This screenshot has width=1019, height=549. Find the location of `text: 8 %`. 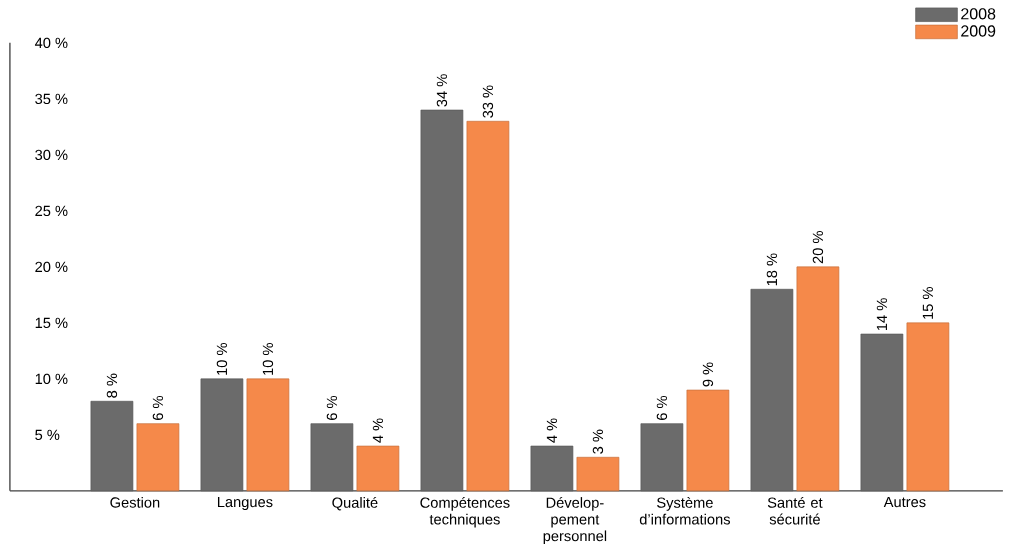

text: 8 % is located at coordinates (112, 385).